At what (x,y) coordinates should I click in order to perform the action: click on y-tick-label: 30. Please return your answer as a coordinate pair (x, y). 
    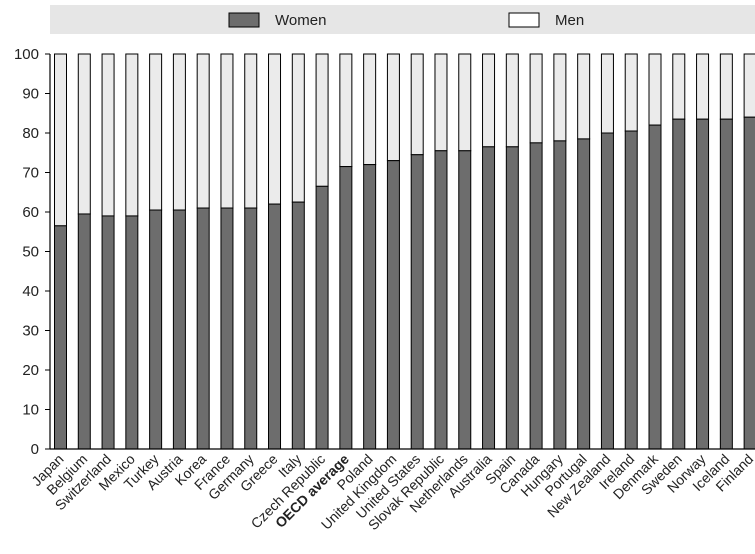
    Looking at the image, I should click on (30, 331).